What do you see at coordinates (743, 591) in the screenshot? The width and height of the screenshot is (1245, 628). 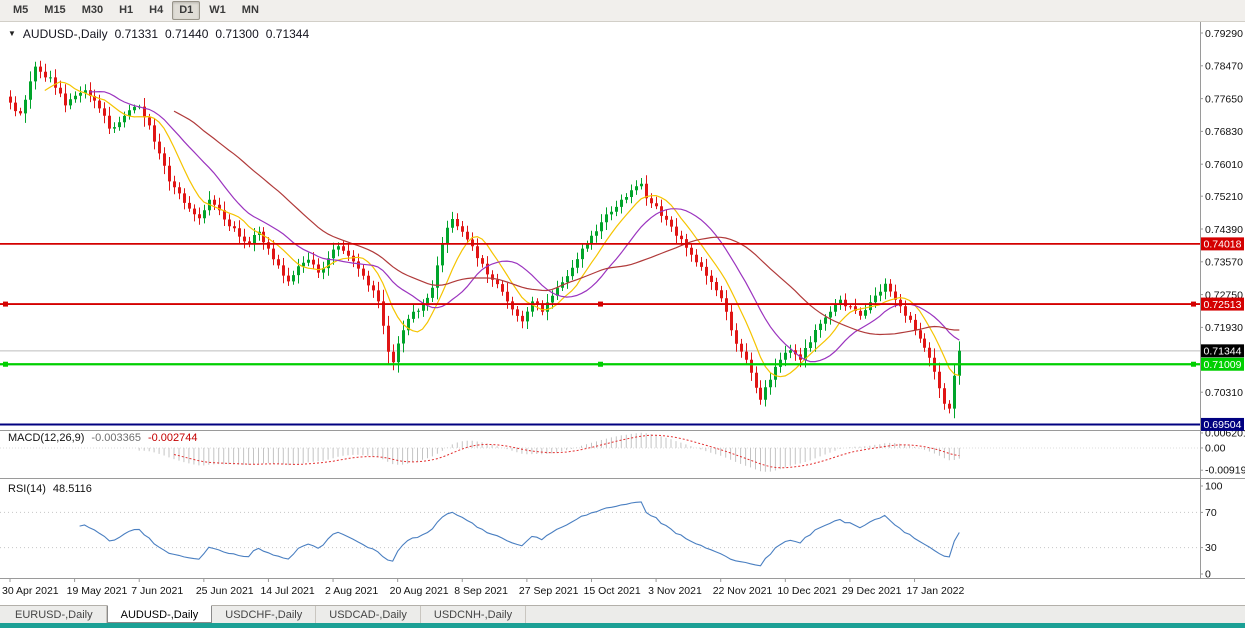 I see `svg-text: 22 Nov 2021` at bounding box center [743, 591].